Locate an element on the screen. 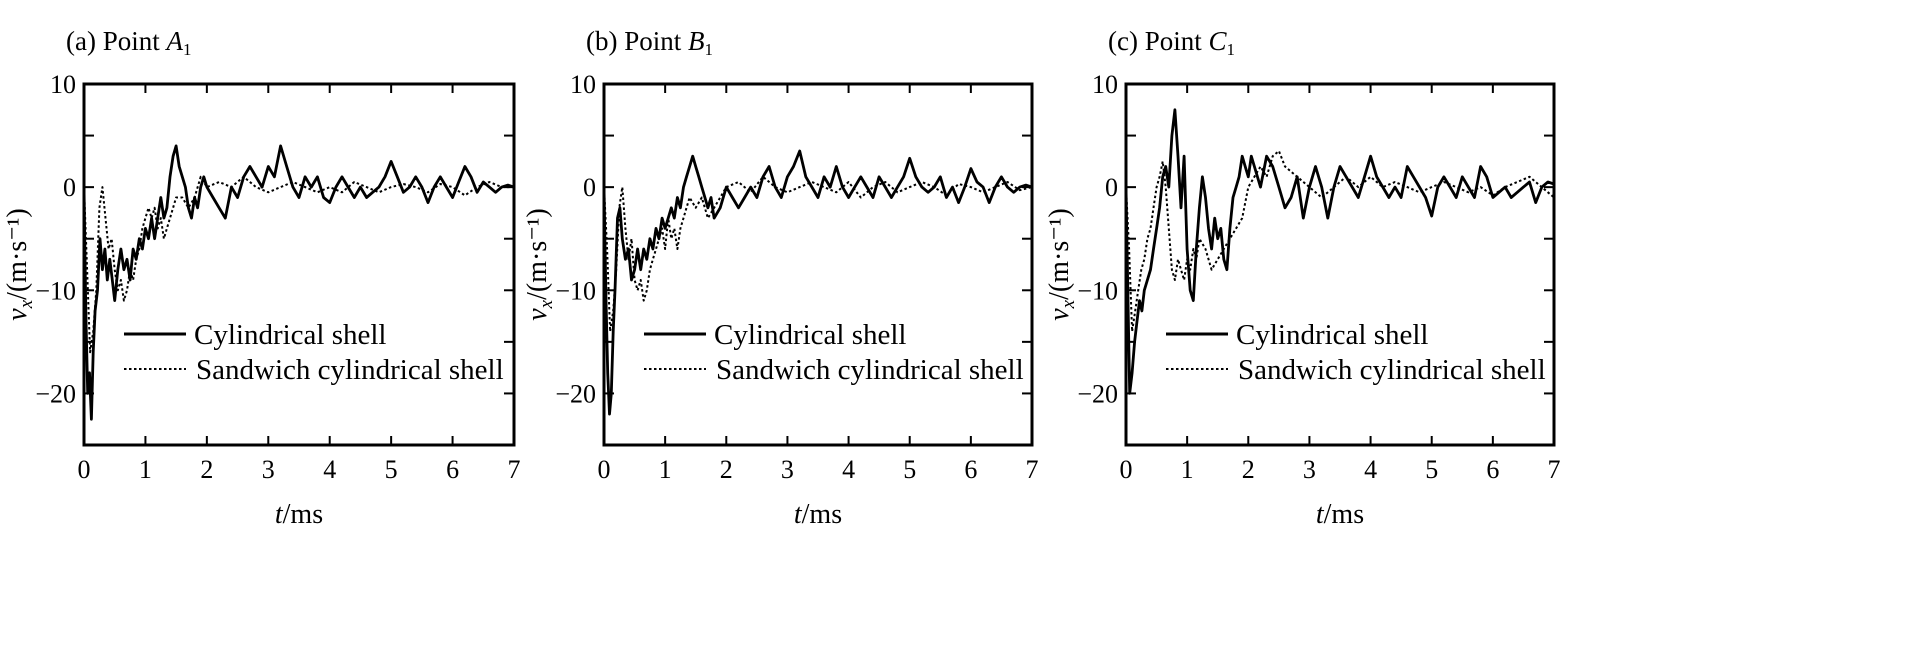  panel-title: (b) Point B1 is located at coordinates (649, 42).